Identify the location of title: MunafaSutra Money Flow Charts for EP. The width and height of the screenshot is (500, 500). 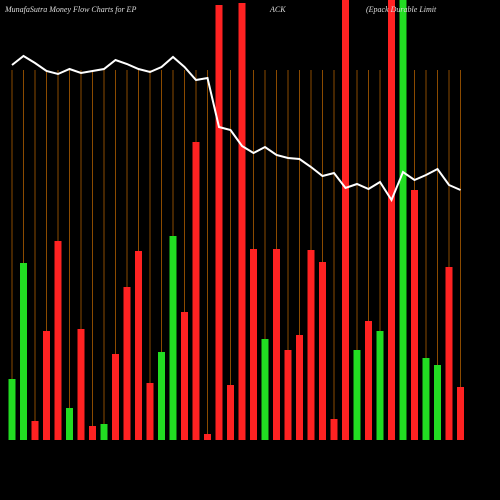
(70, 9).